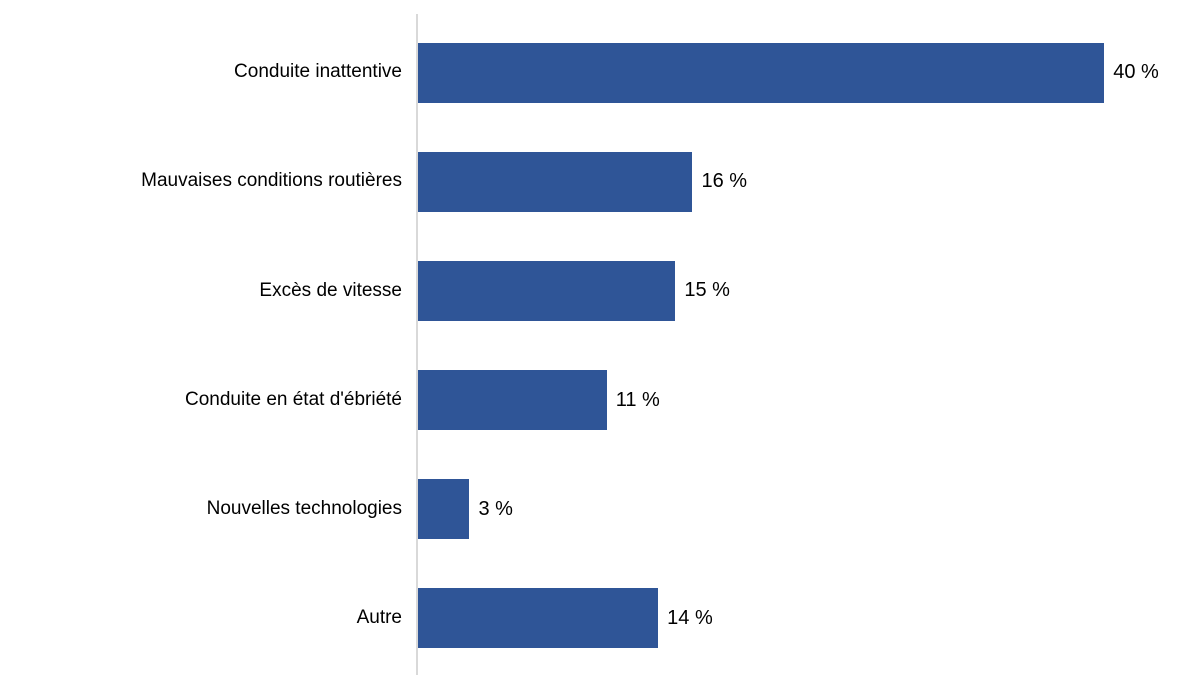 Image resolution: width=1200 pixels, height=675 pixels. I want to click on category-label: Conduite en état d'ébriété, so click(293, 399).